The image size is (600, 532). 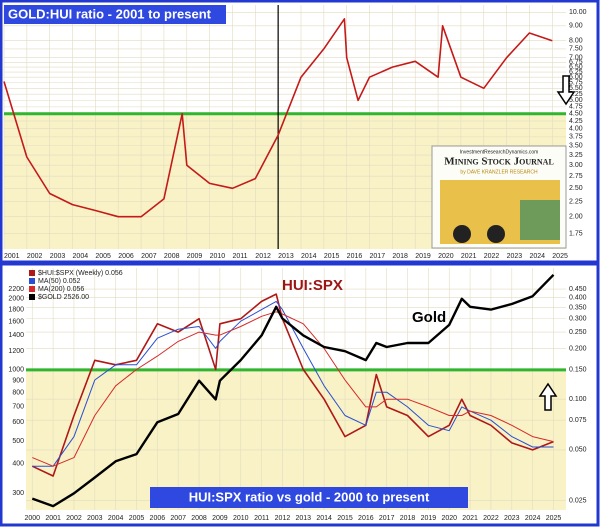 I want to click on x-tick-label: 2022, so click(x=491, y=518).